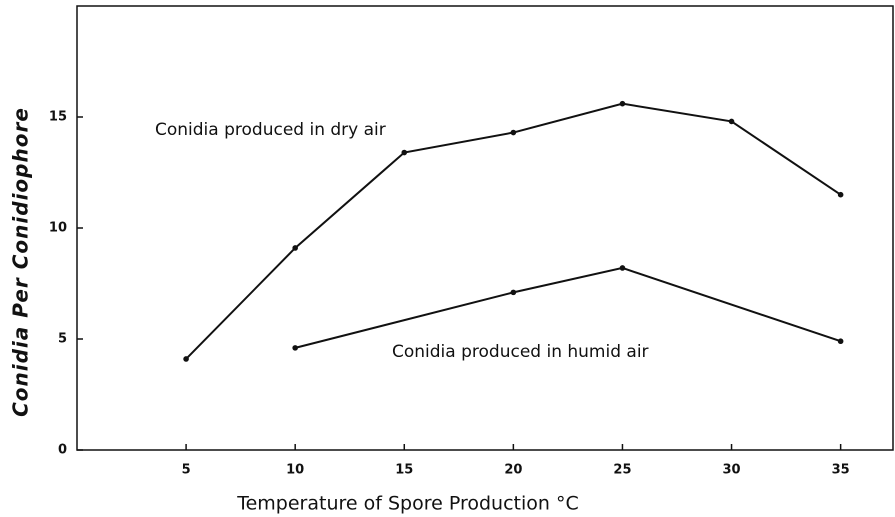  I want to click on x-tick-label: 20, so click(513, 470).